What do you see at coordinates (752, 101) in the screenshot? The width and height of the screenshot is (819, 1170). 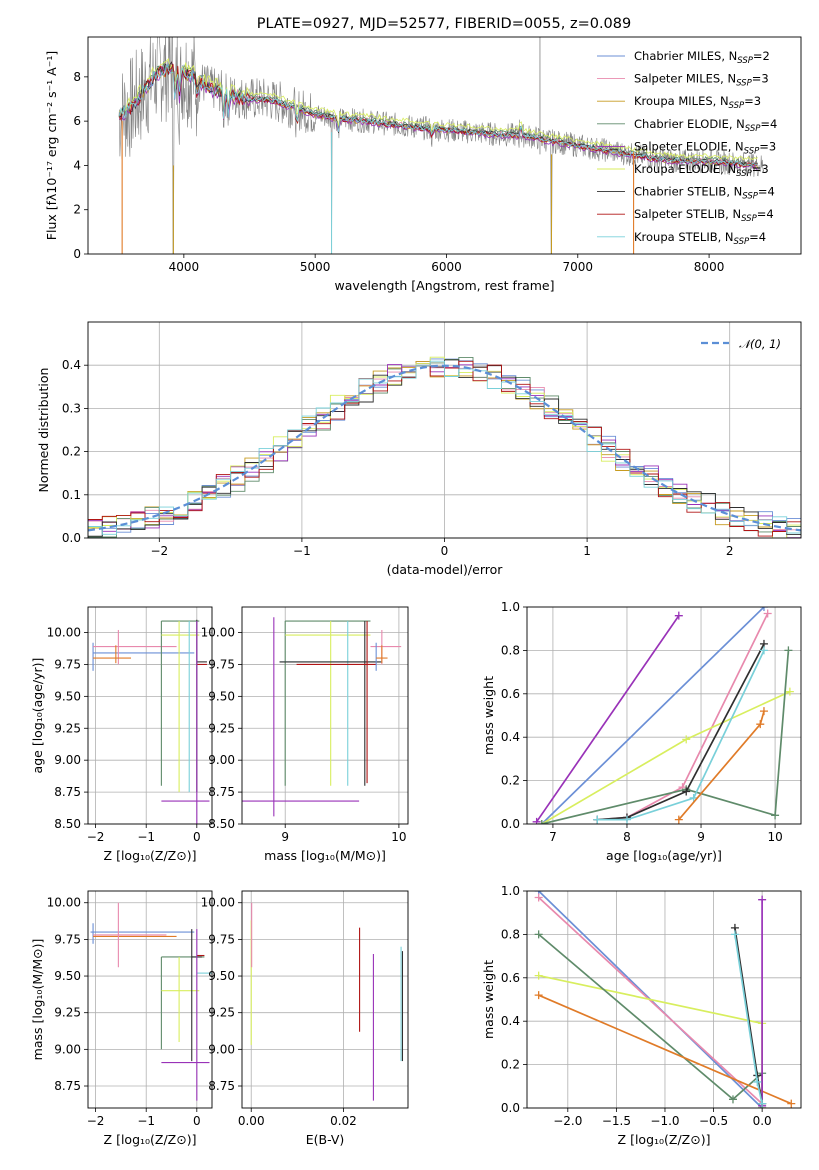 I see `legend-label-suffix-kroupa_miles: =3` at bounding box center [752, 101].